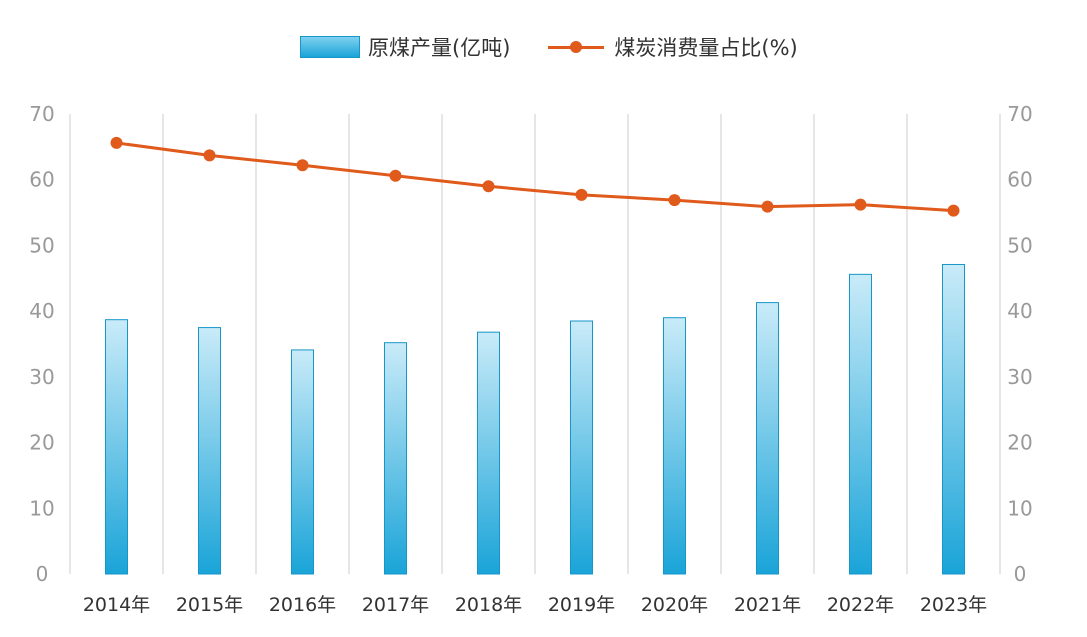 This screenshot has width=1087, height=637. I want to click on right-tick-label: 70, so click(1019, 114).